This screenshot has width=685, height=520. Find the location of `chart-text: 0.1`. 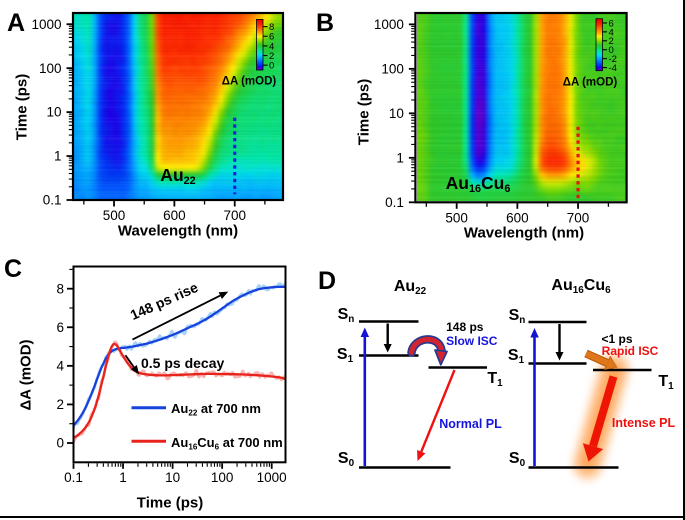

chart-text: 0.1 is located at coordinates (73, 477).